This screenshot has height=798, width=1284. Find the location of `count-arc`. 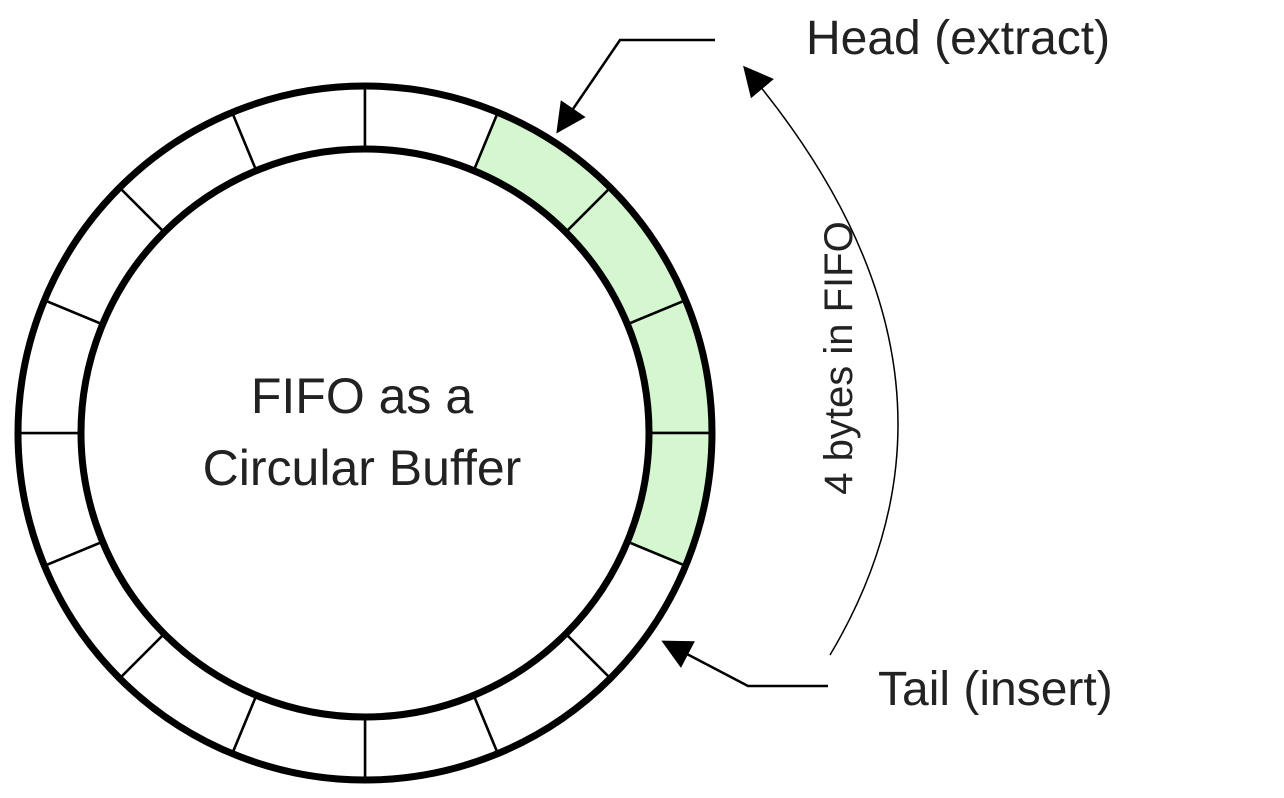

count-arc is located at coordinates (821, 360).